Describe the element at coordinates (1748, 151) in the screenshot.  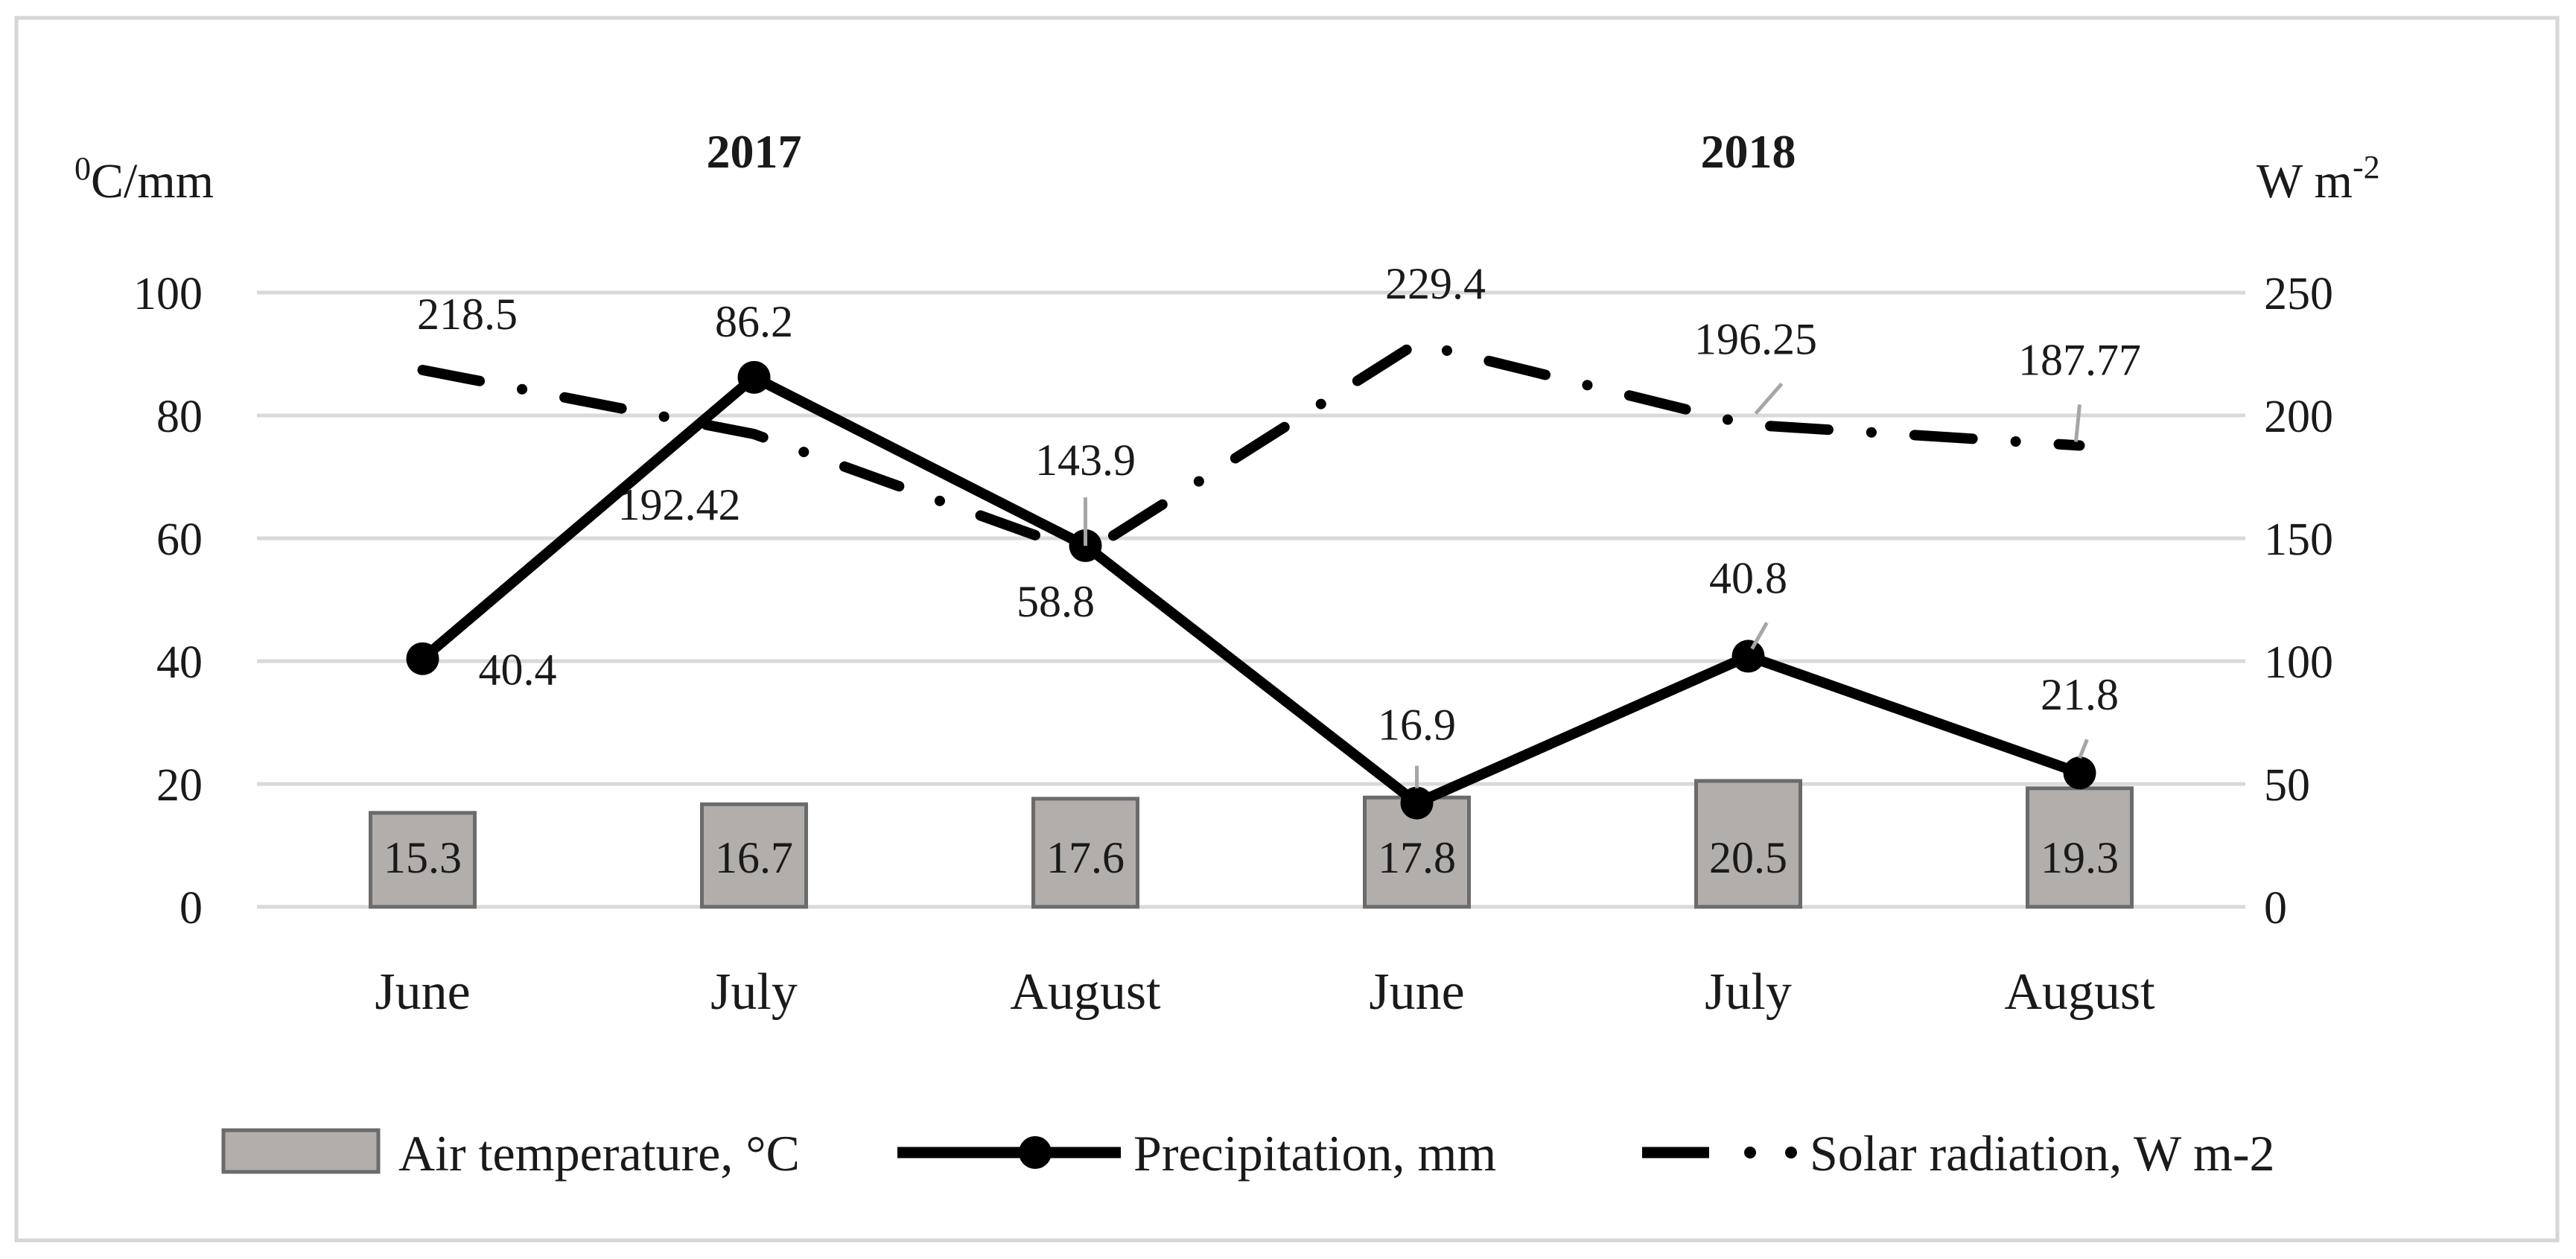
I see `year-label-2018: 2018` at that location.